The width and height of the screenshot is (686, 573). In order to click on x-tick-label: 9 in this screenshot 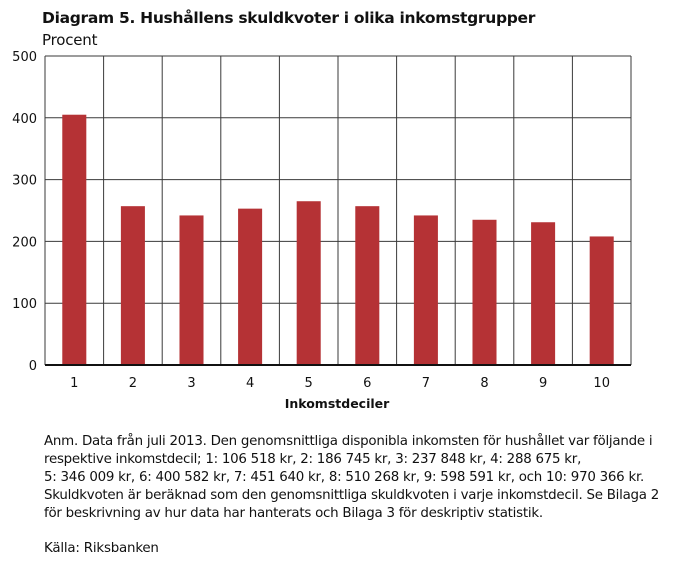, I will do `click(543, 383)`.